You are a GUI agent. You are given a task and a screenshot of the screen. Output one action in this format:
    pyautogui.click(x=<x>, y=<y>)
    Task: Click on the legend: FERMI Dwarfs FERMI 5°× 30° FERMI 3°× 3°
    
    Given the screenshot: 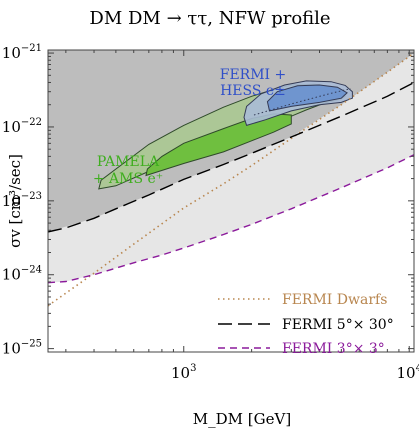 What is the action you would take?
    pyautogui.click(x=306, y=324)
    